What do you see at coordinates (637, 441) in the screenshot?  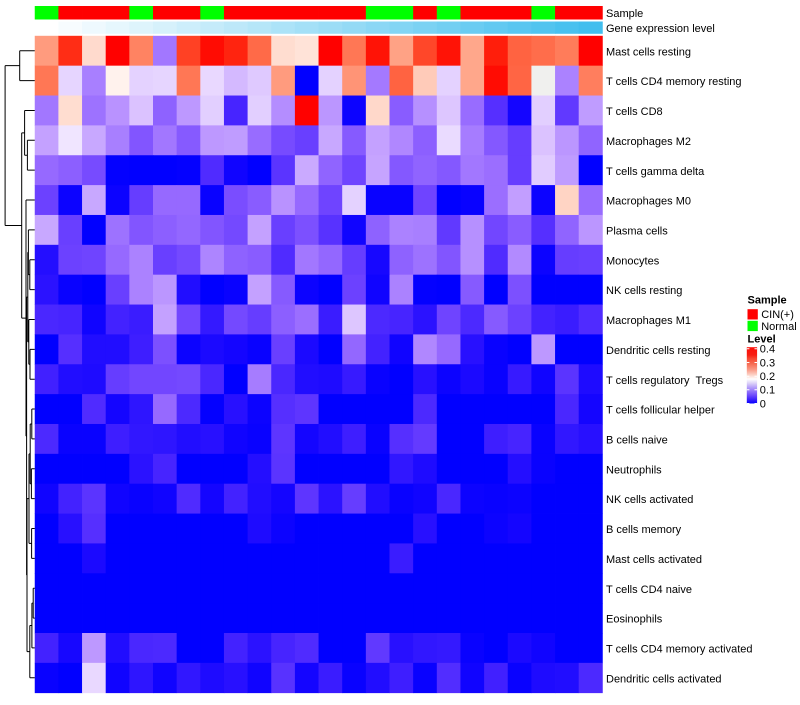 I see `svg-text: B cells naive` at bounding box center [637, 441].